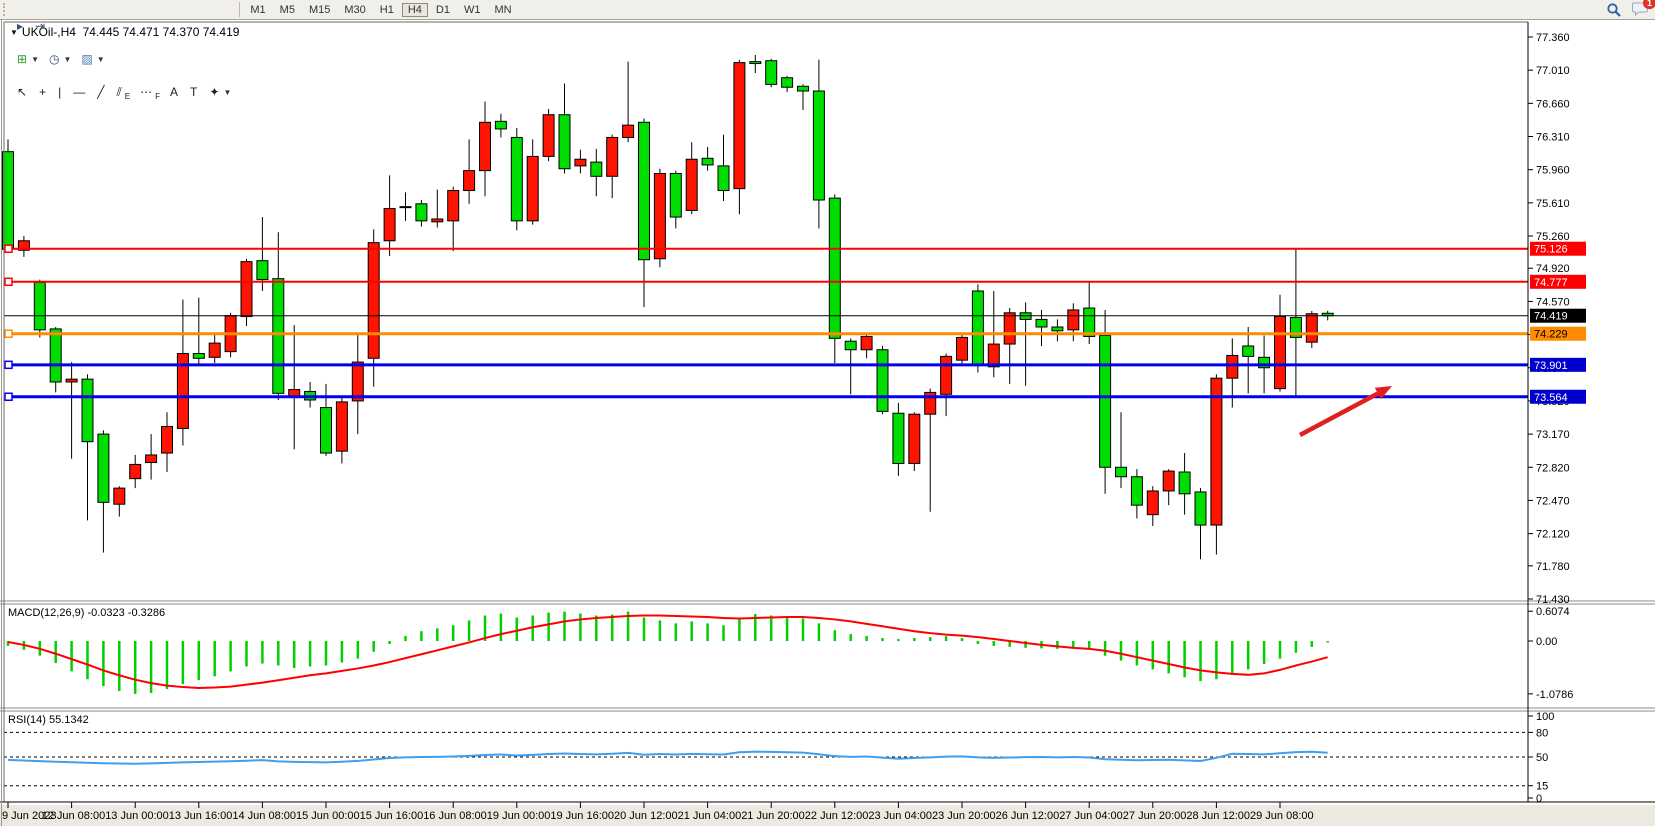  I want to click on timeframe-m15: M15, so click(319, 10).